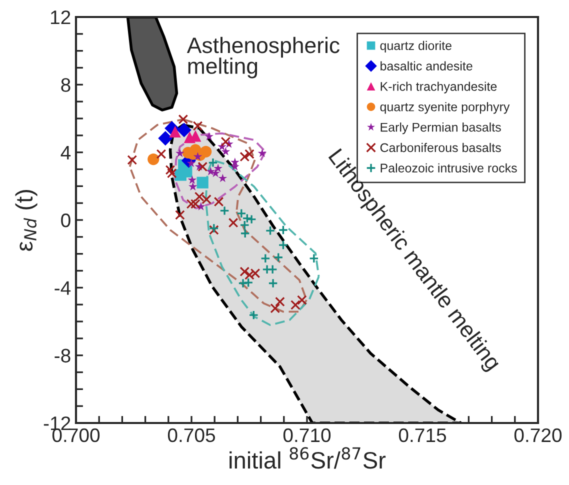 This screenshot has width=569, height=485. What do you see at coordinates (307, 435) in the screenshot?
I see `x-tick-label: 0.710` at bounding box center [307, 435].